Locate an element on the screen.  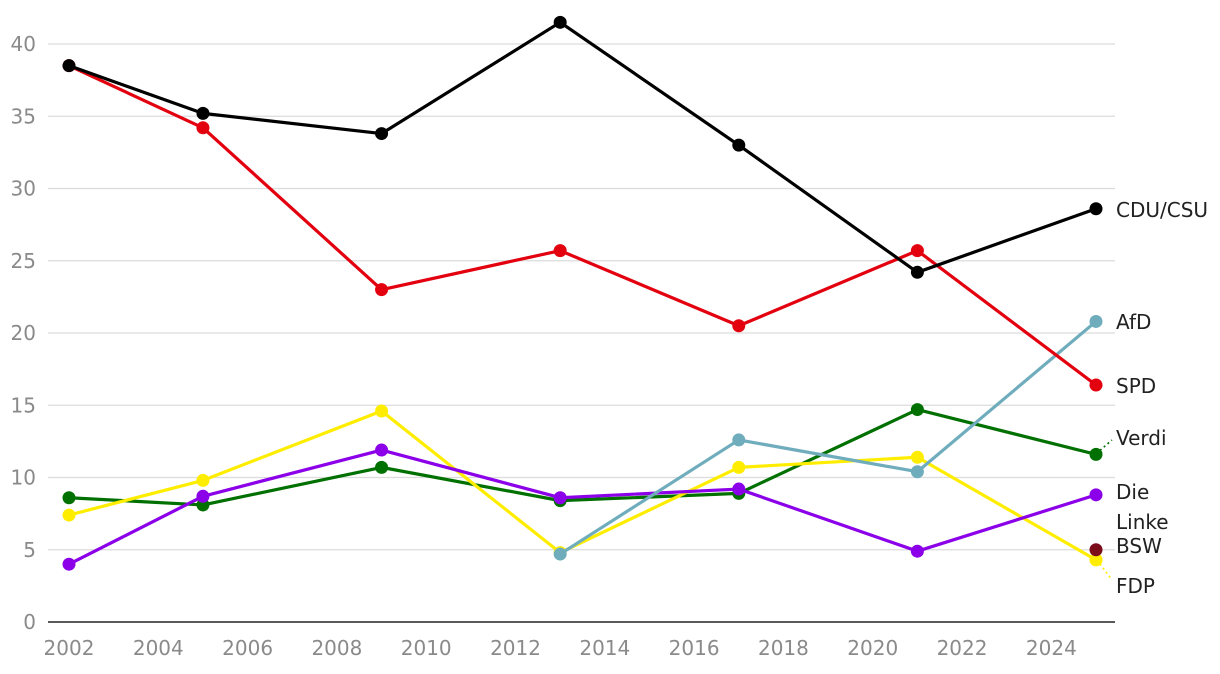
x-tick-label: 2012 is located at coordinates (515, 648).